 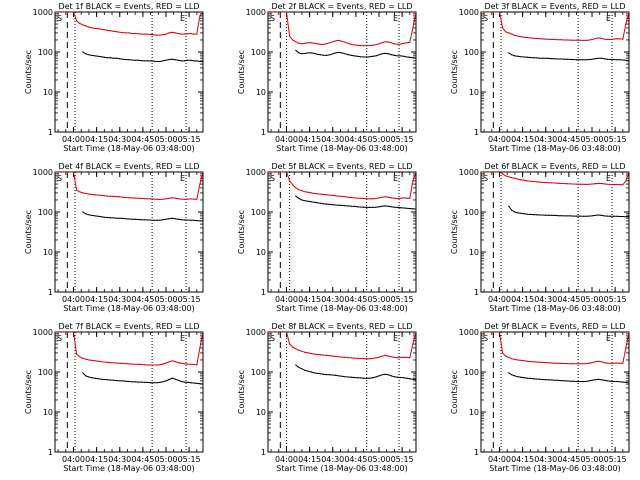 I want to click on x-tick-label: 04:45, so click(x=142, y=139).